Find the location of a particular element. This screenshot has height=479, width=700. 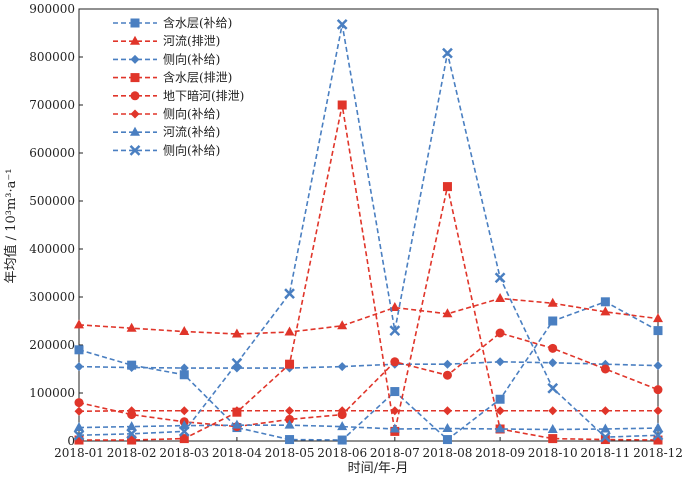

y-tick-label: 600000 is located at coordinates (52, 153).